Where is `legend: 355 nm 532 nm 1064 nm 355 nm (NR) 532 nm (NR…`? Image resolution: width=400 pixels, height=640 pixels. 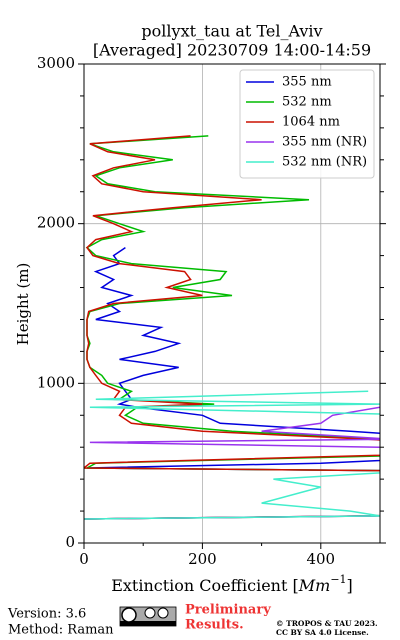
legend: 355 nm 532 nm 1064 nm 355 nm (NR) 532 nm (NR… is located at coordinates (307, 124).